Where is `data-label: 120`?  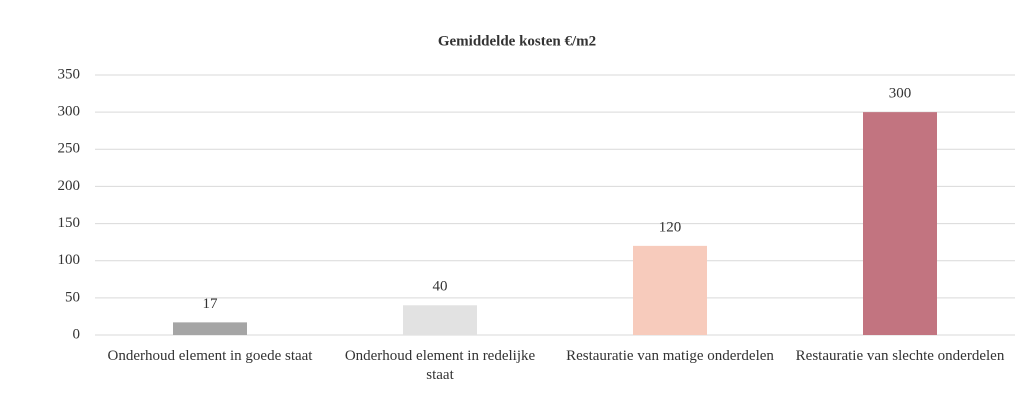 data-label: 120 is located at coordinates (670, 227).